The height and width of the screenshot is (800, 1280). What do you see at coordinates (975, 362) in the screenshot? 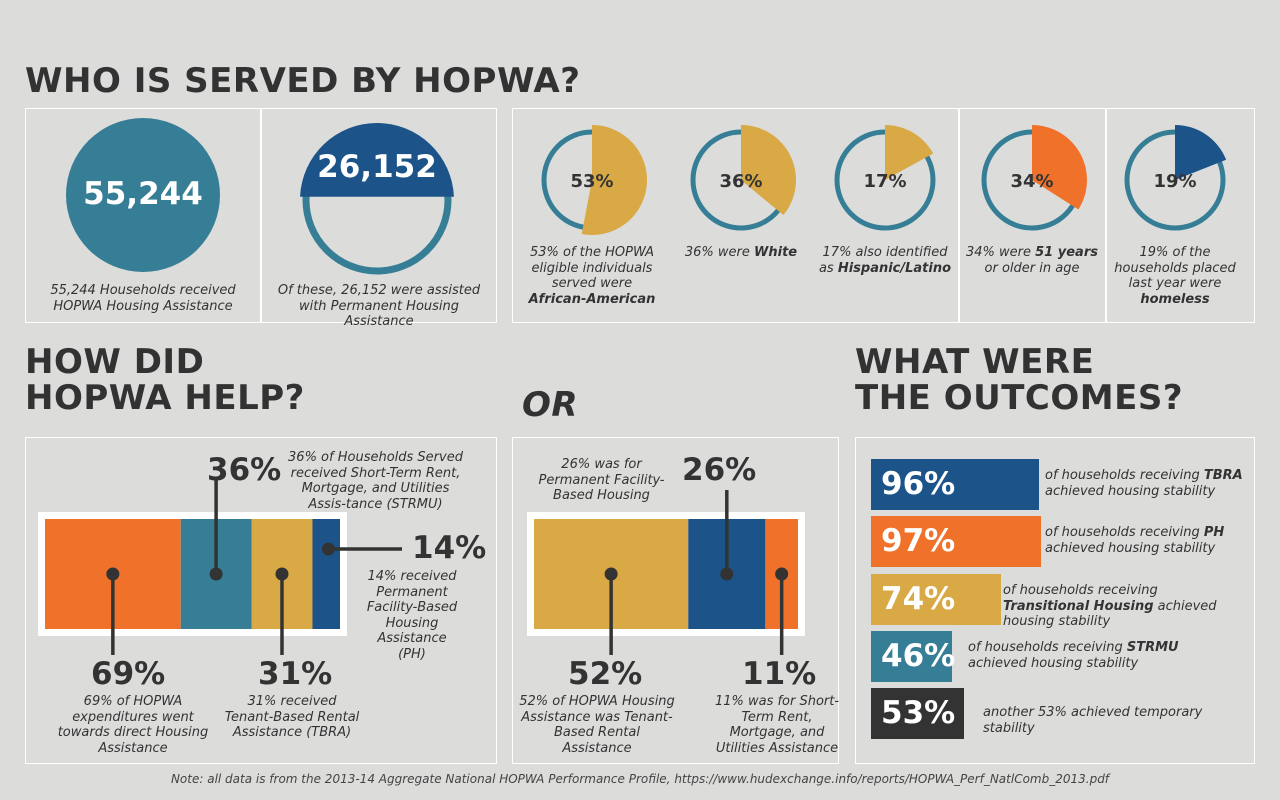
I see `title-outcomes-line1: WHAT WERE` at bounding box center [975, 362].